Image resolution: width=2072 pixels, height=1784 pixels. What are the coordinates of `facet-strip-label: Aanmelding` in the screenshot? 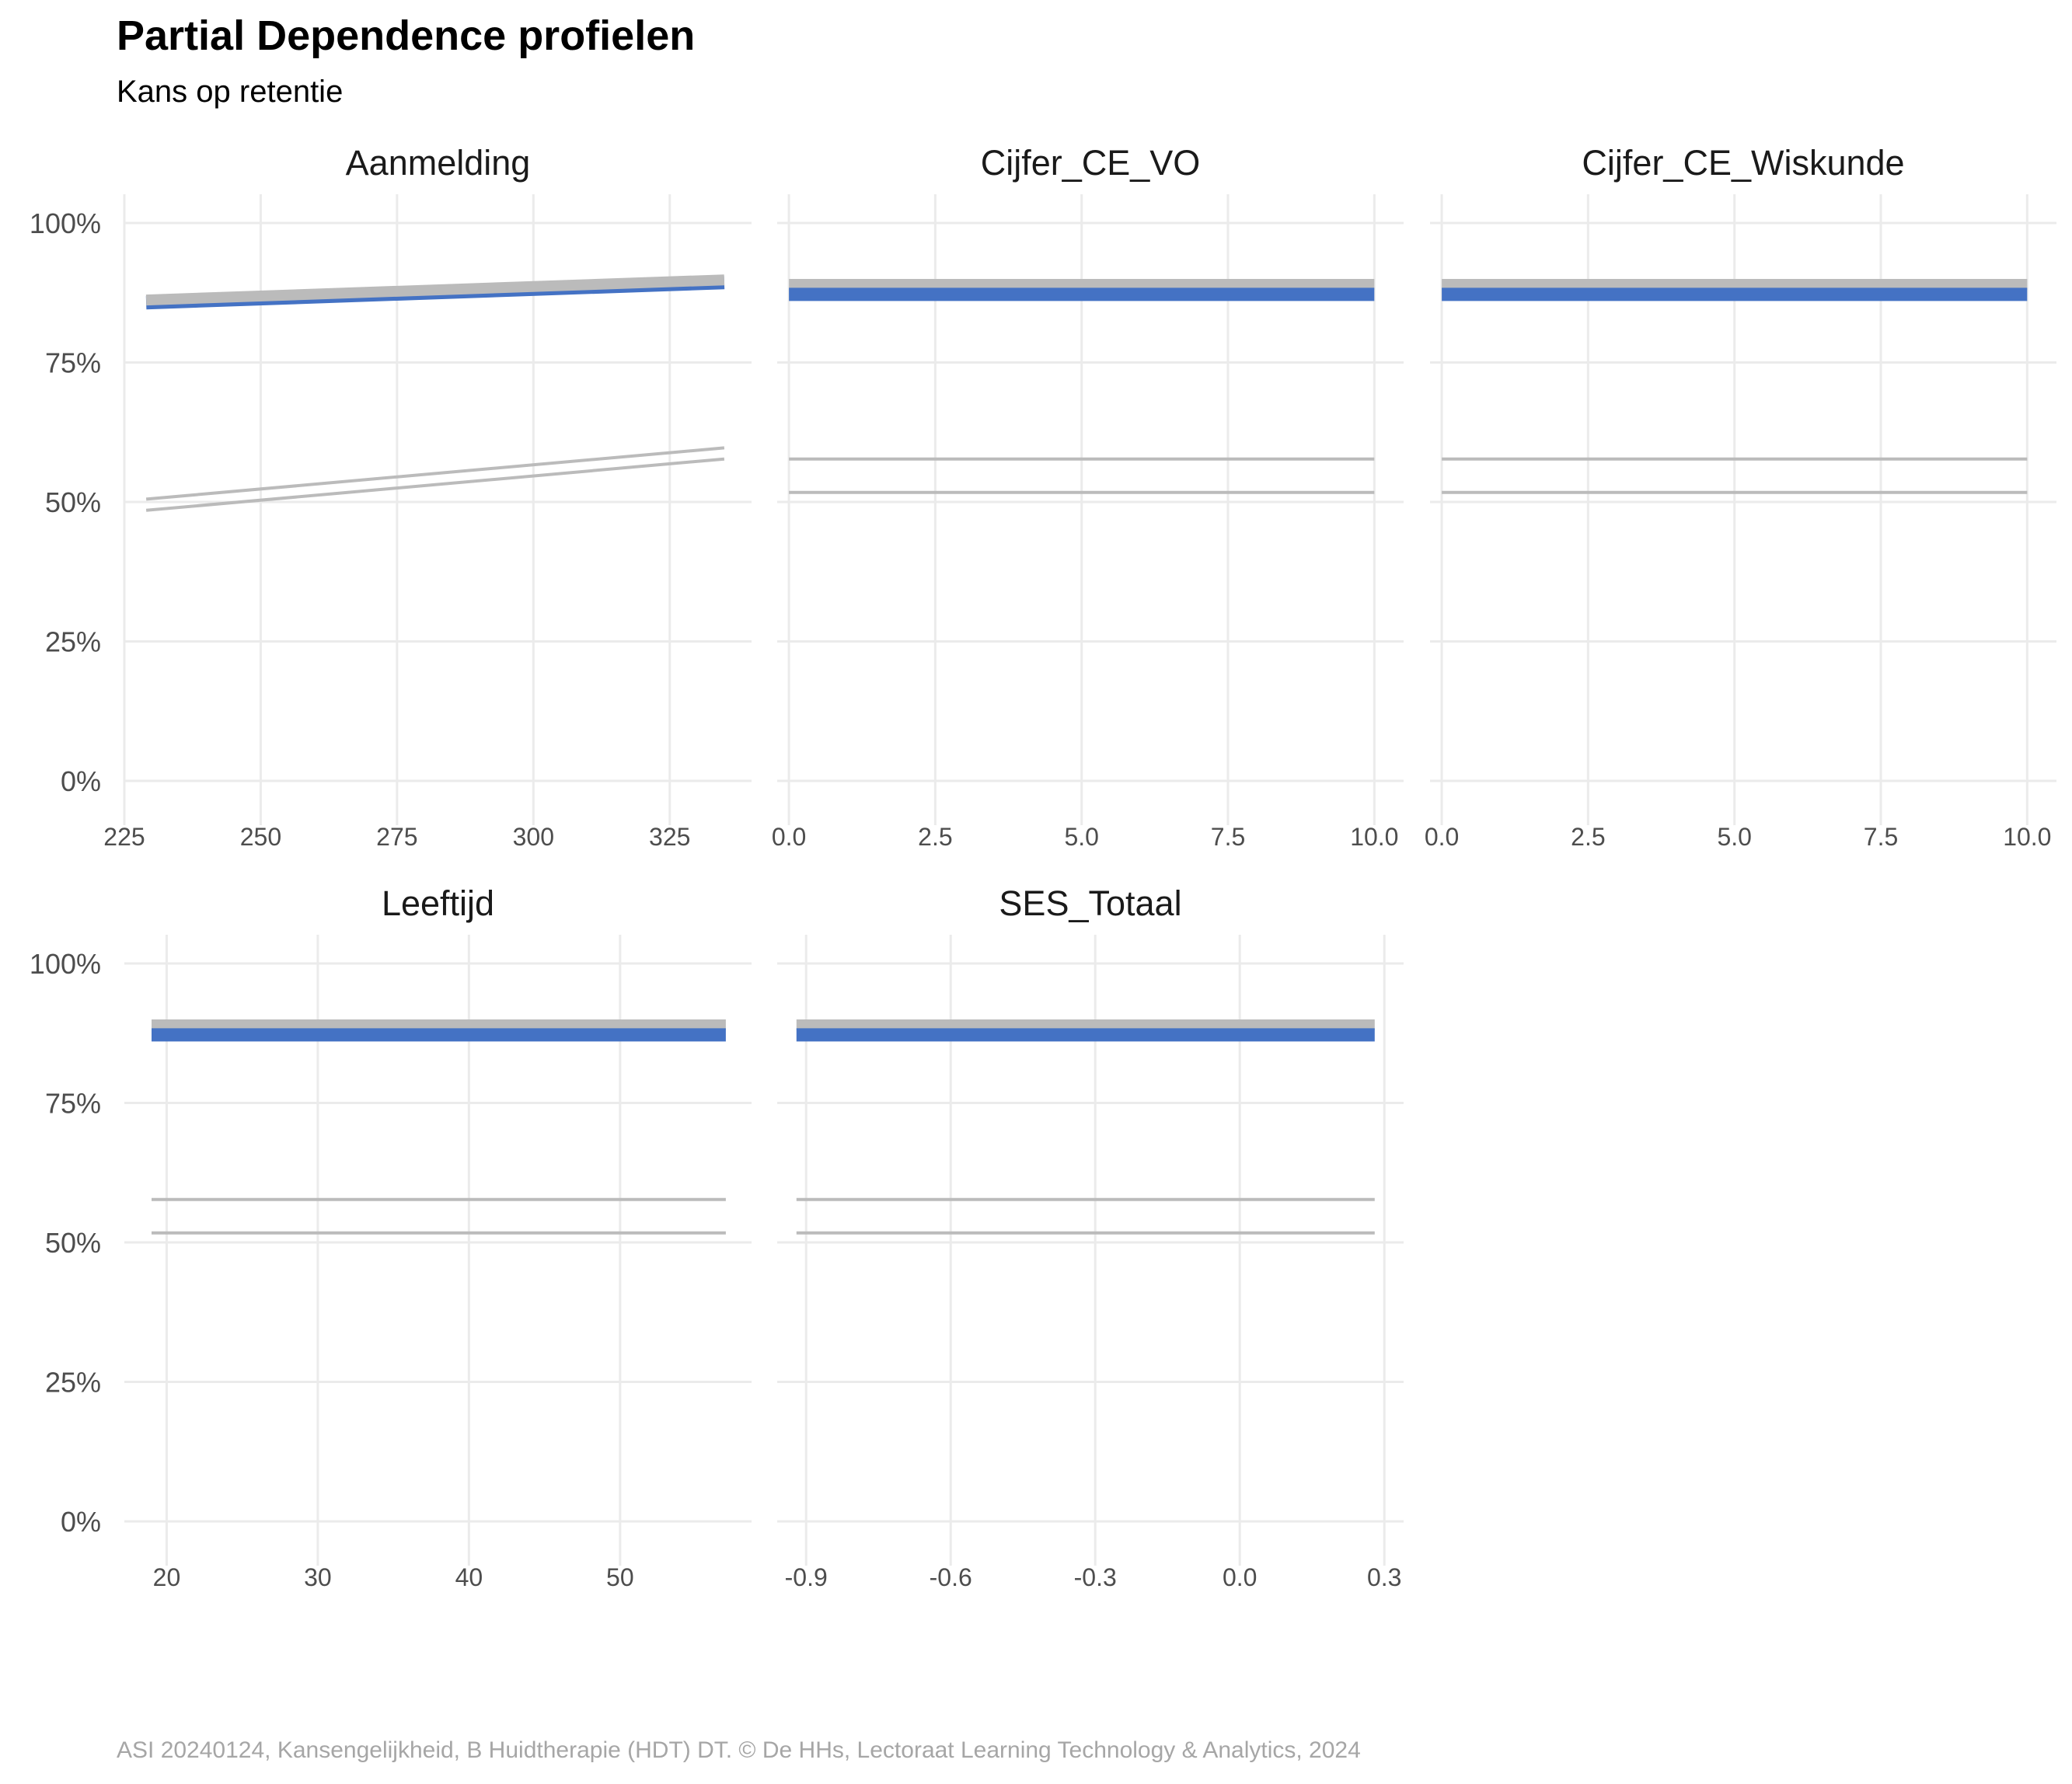 It's located at (438, 163).